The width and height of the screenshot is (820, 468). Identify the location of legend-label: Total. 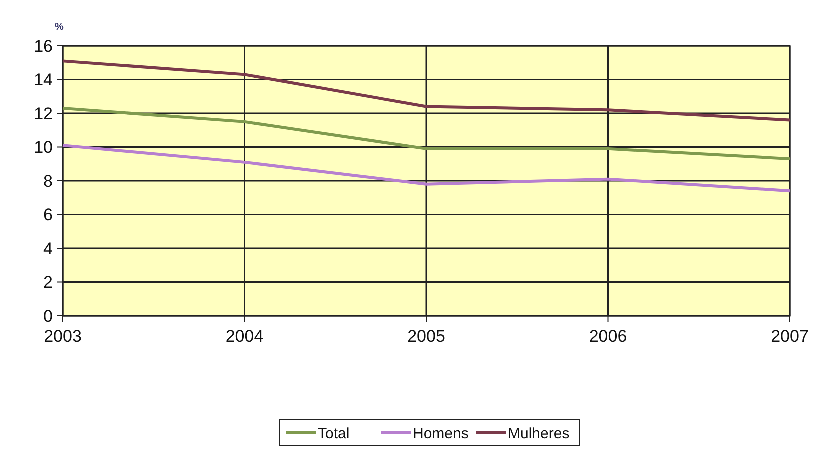
(334, 433).